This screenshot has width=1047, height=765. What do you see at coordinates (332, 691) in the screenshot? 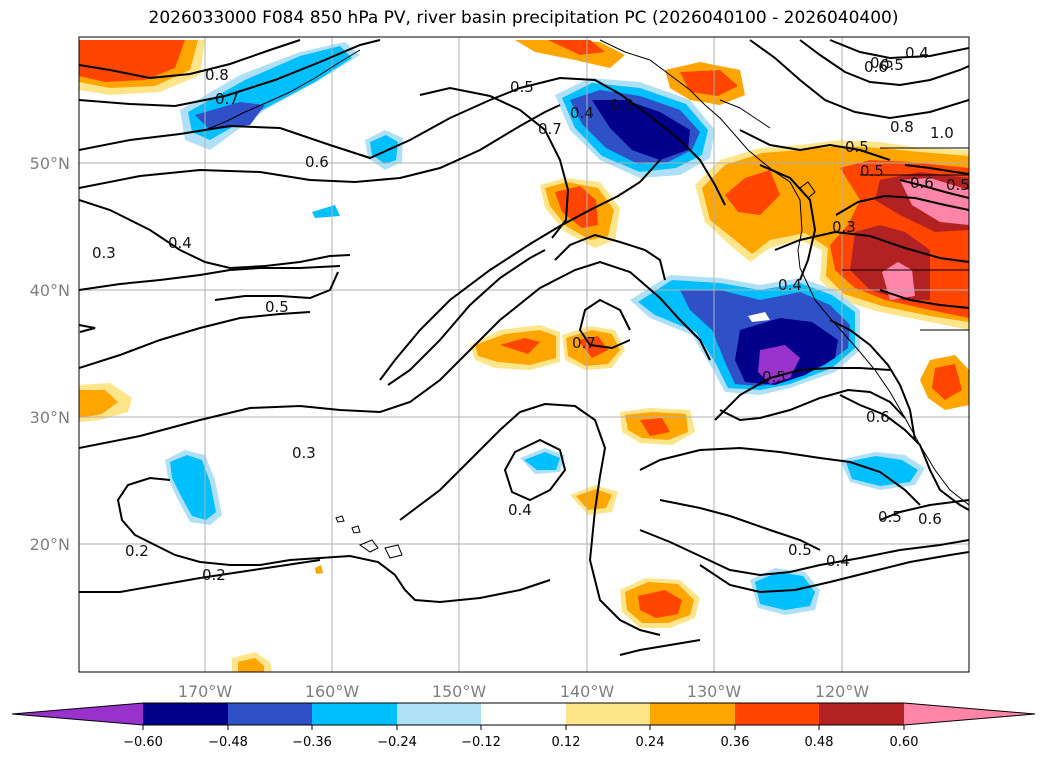
I see `lon-tick: 160°W` at bounding box center [332, 691].